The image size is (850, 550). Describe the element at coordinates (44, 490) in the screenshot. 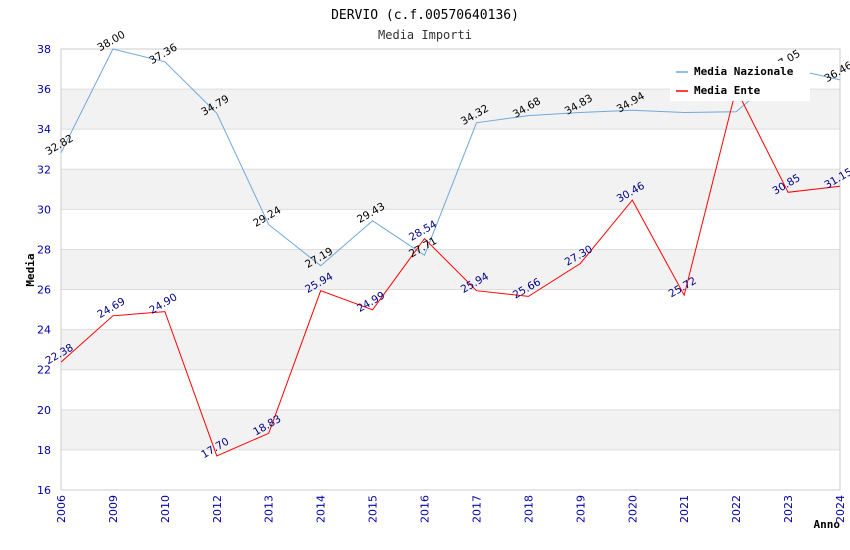

I see `y-tick-label: 16` at that location.